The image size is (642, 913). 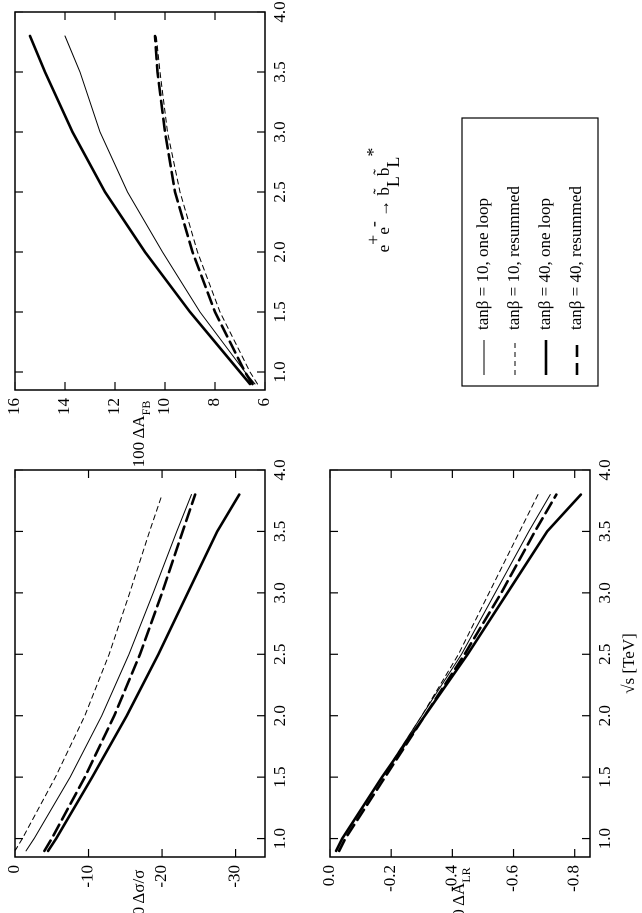 What do you see at coordinates (163, 406) in the screenshot?
I see `y-tick-label: 10` at bounding box center [163, 406].